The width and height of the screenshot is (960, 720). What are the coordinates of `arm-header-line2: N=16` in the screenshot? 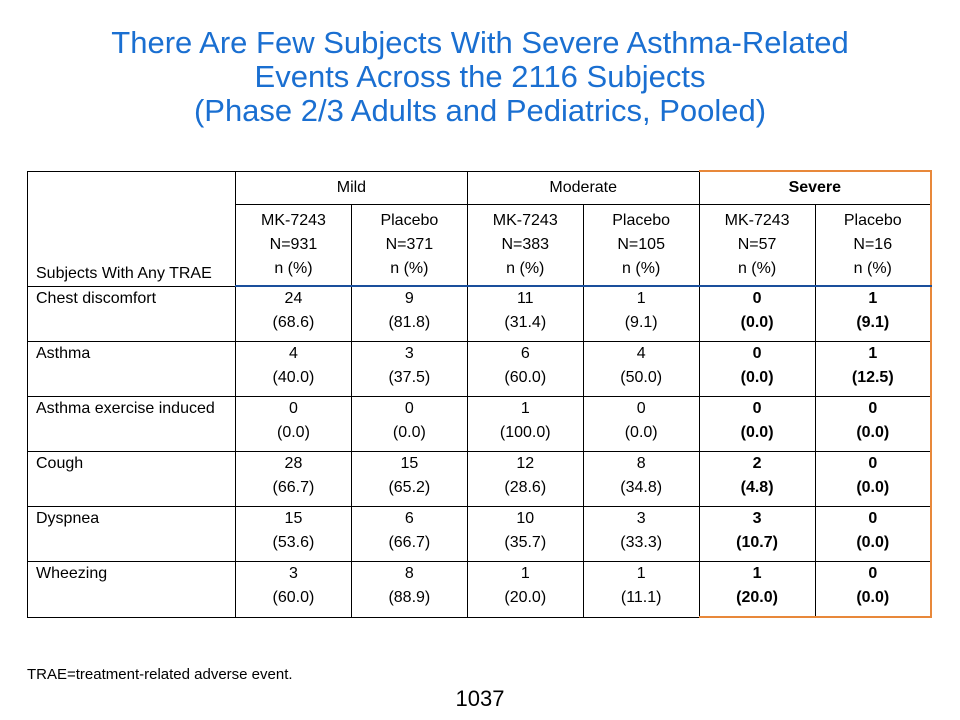 It's located at (873, 244).